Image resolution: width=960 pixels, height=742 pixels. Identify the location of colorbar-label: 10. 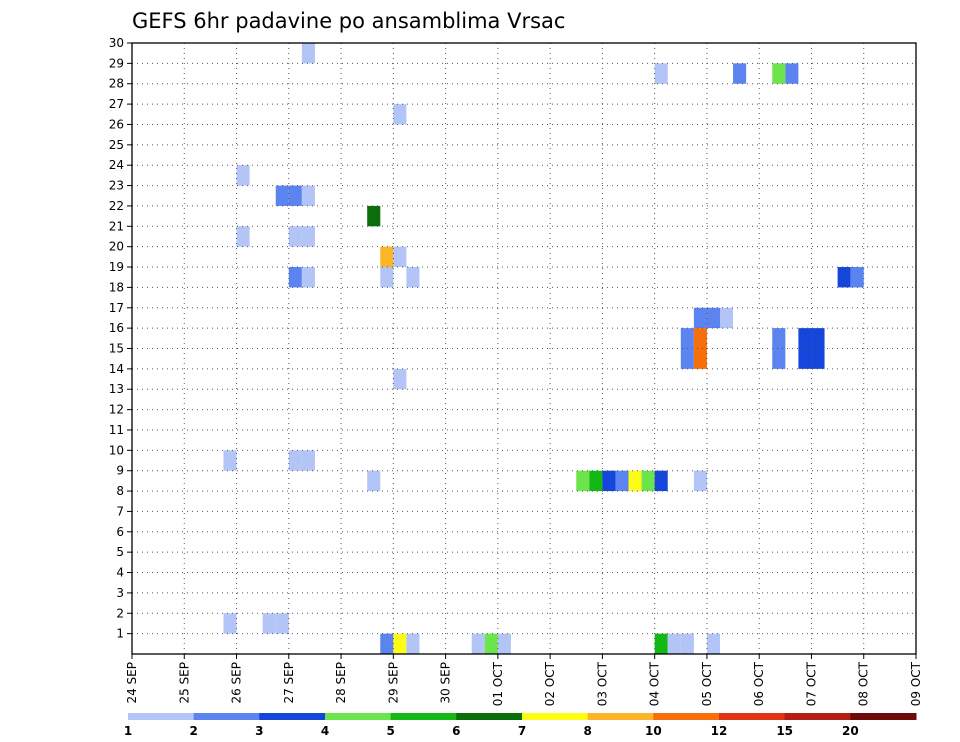
(653, 731).